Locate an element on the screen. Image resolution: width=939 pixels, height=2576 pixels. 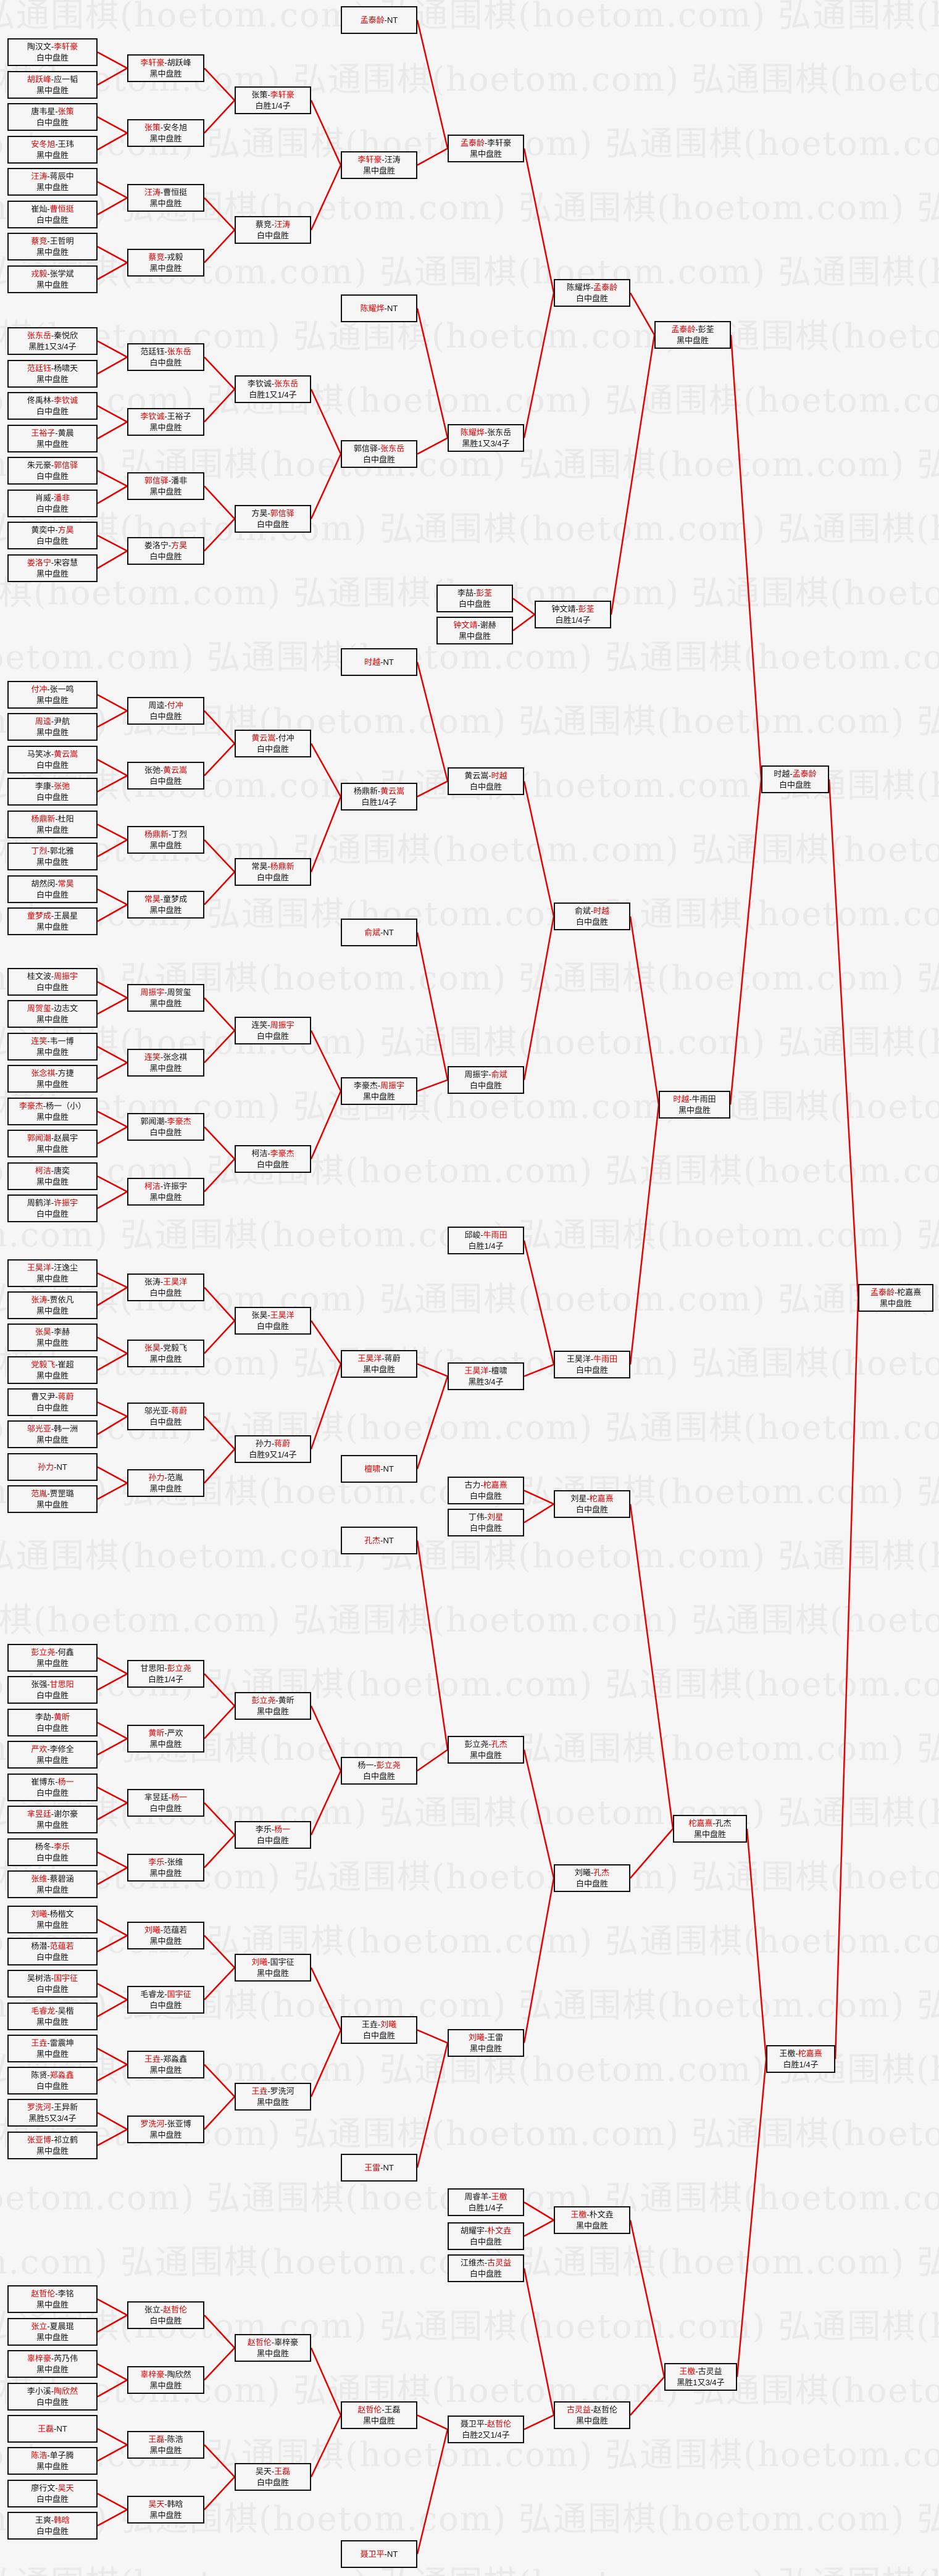
player-name: 佟禹林 is located at coordinates (39, 400).